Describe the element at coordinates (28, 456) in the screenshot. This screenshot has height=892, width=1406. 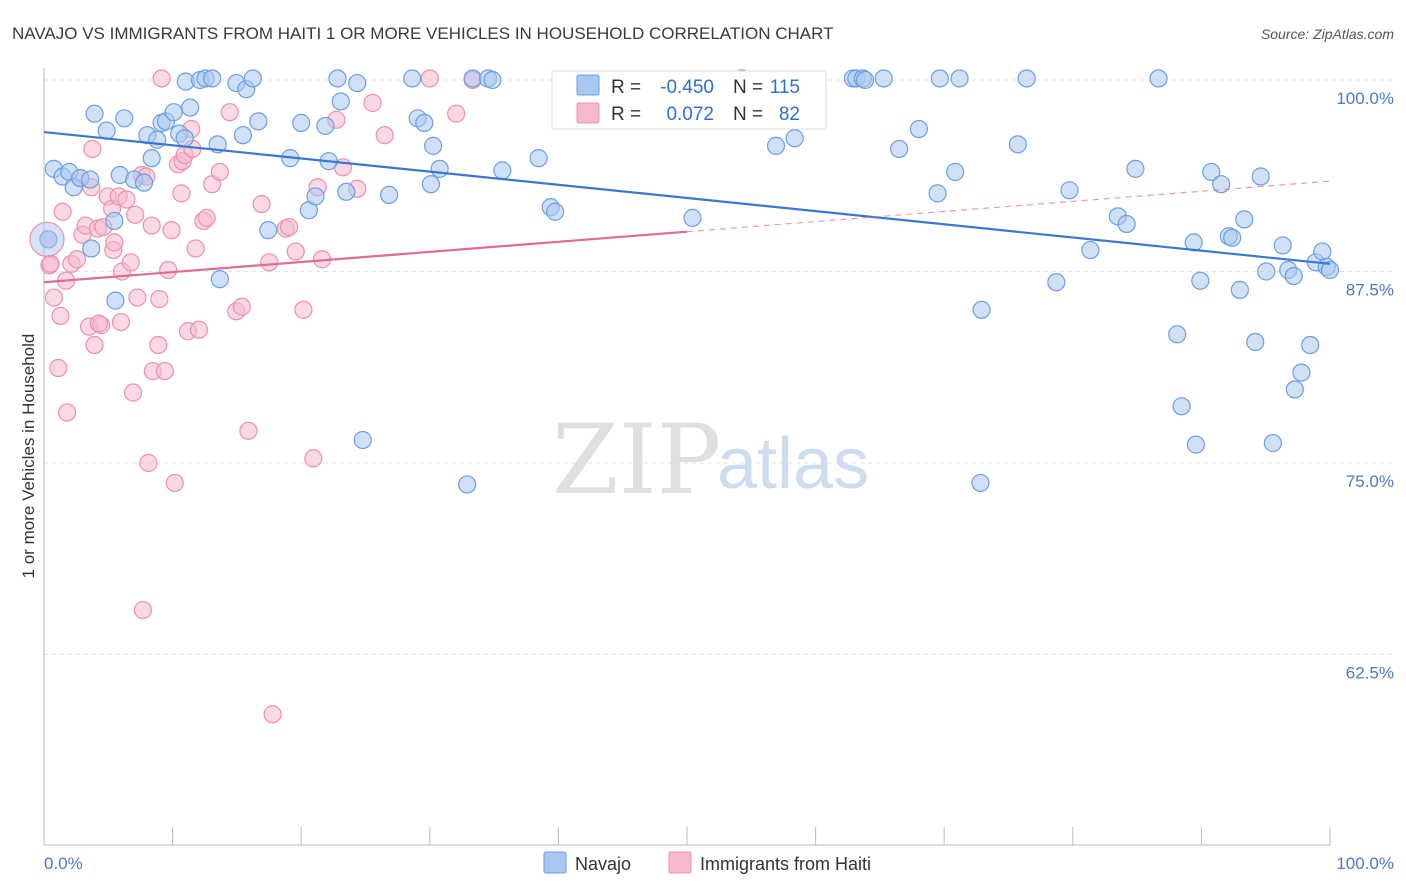
I see `y-axis-label: 1 or more Vehicles in Household` at that location.